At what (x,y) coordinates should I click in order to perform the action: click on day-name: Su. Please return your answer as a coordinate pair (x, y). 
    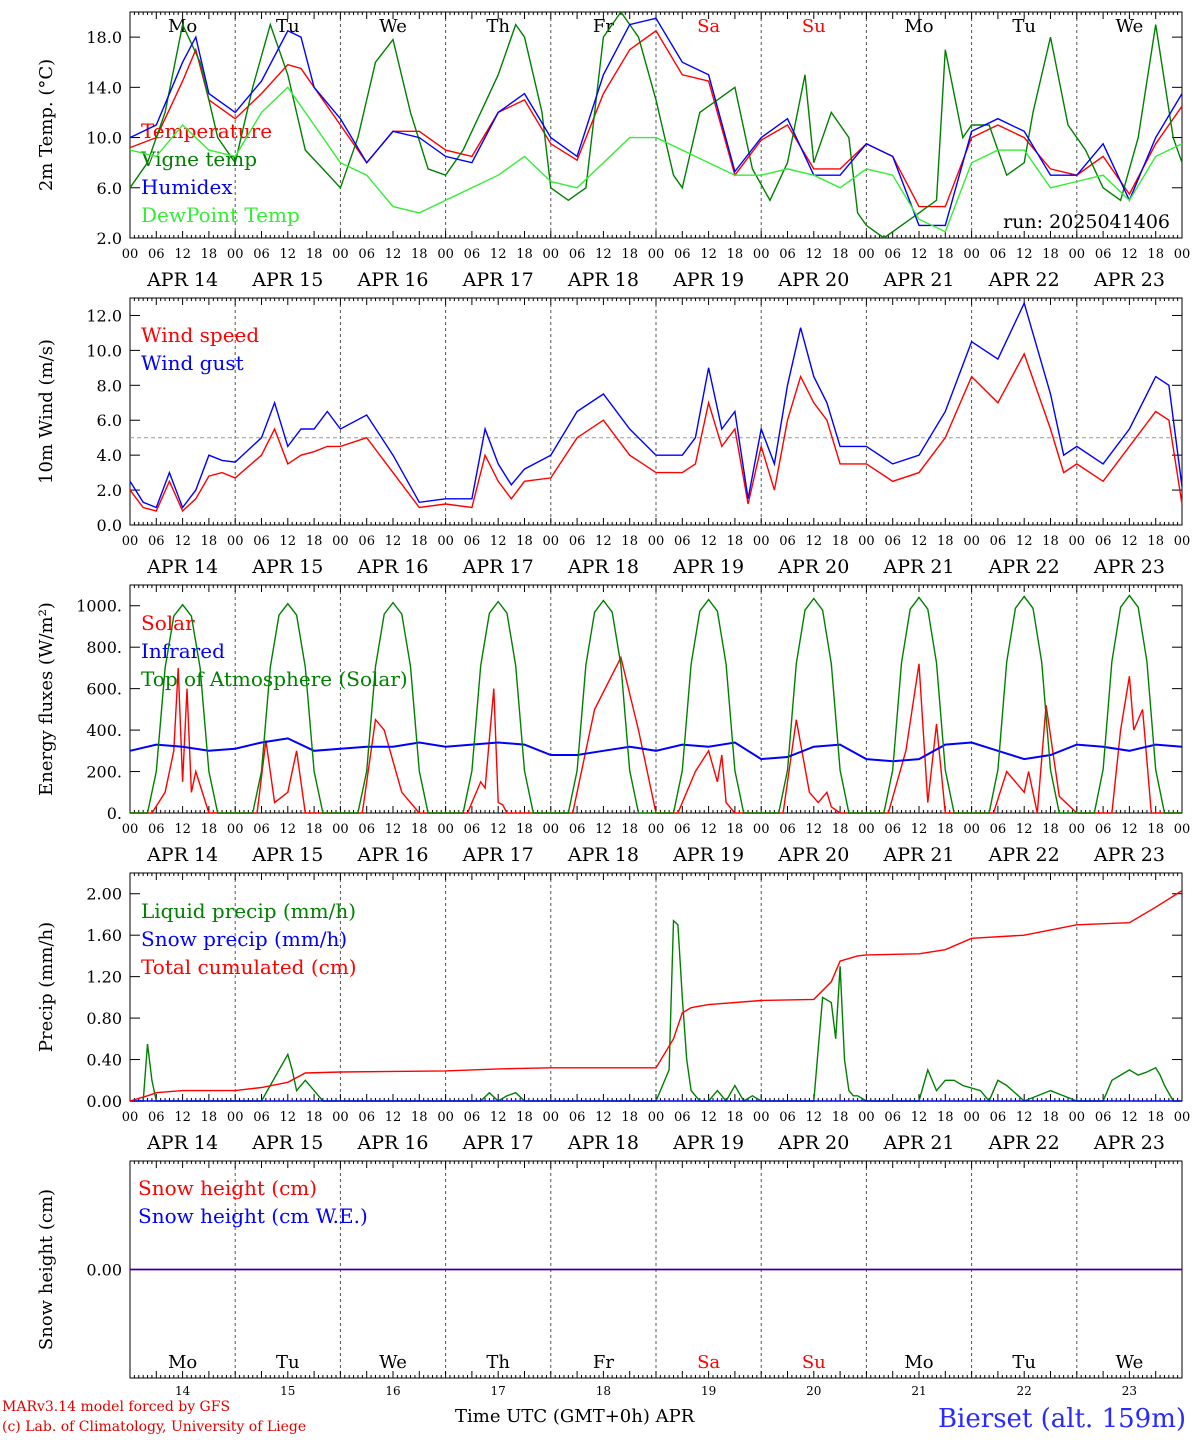
    Looking at the image, I should click on (814, 26).